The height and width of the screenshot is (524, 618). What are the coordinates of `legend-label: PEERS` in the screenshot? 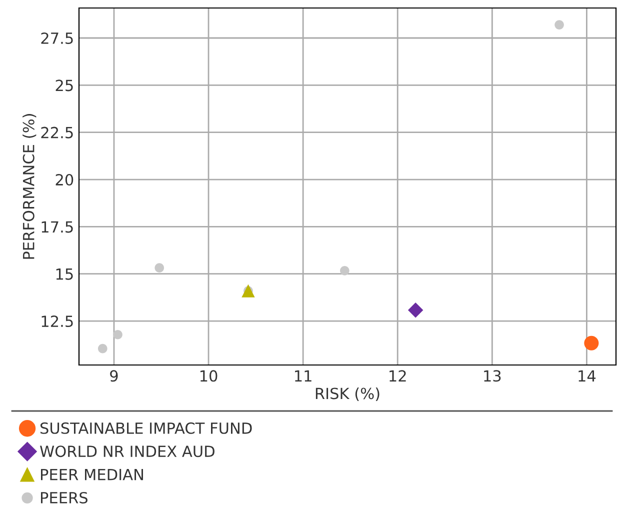 It's located at (64, 498).